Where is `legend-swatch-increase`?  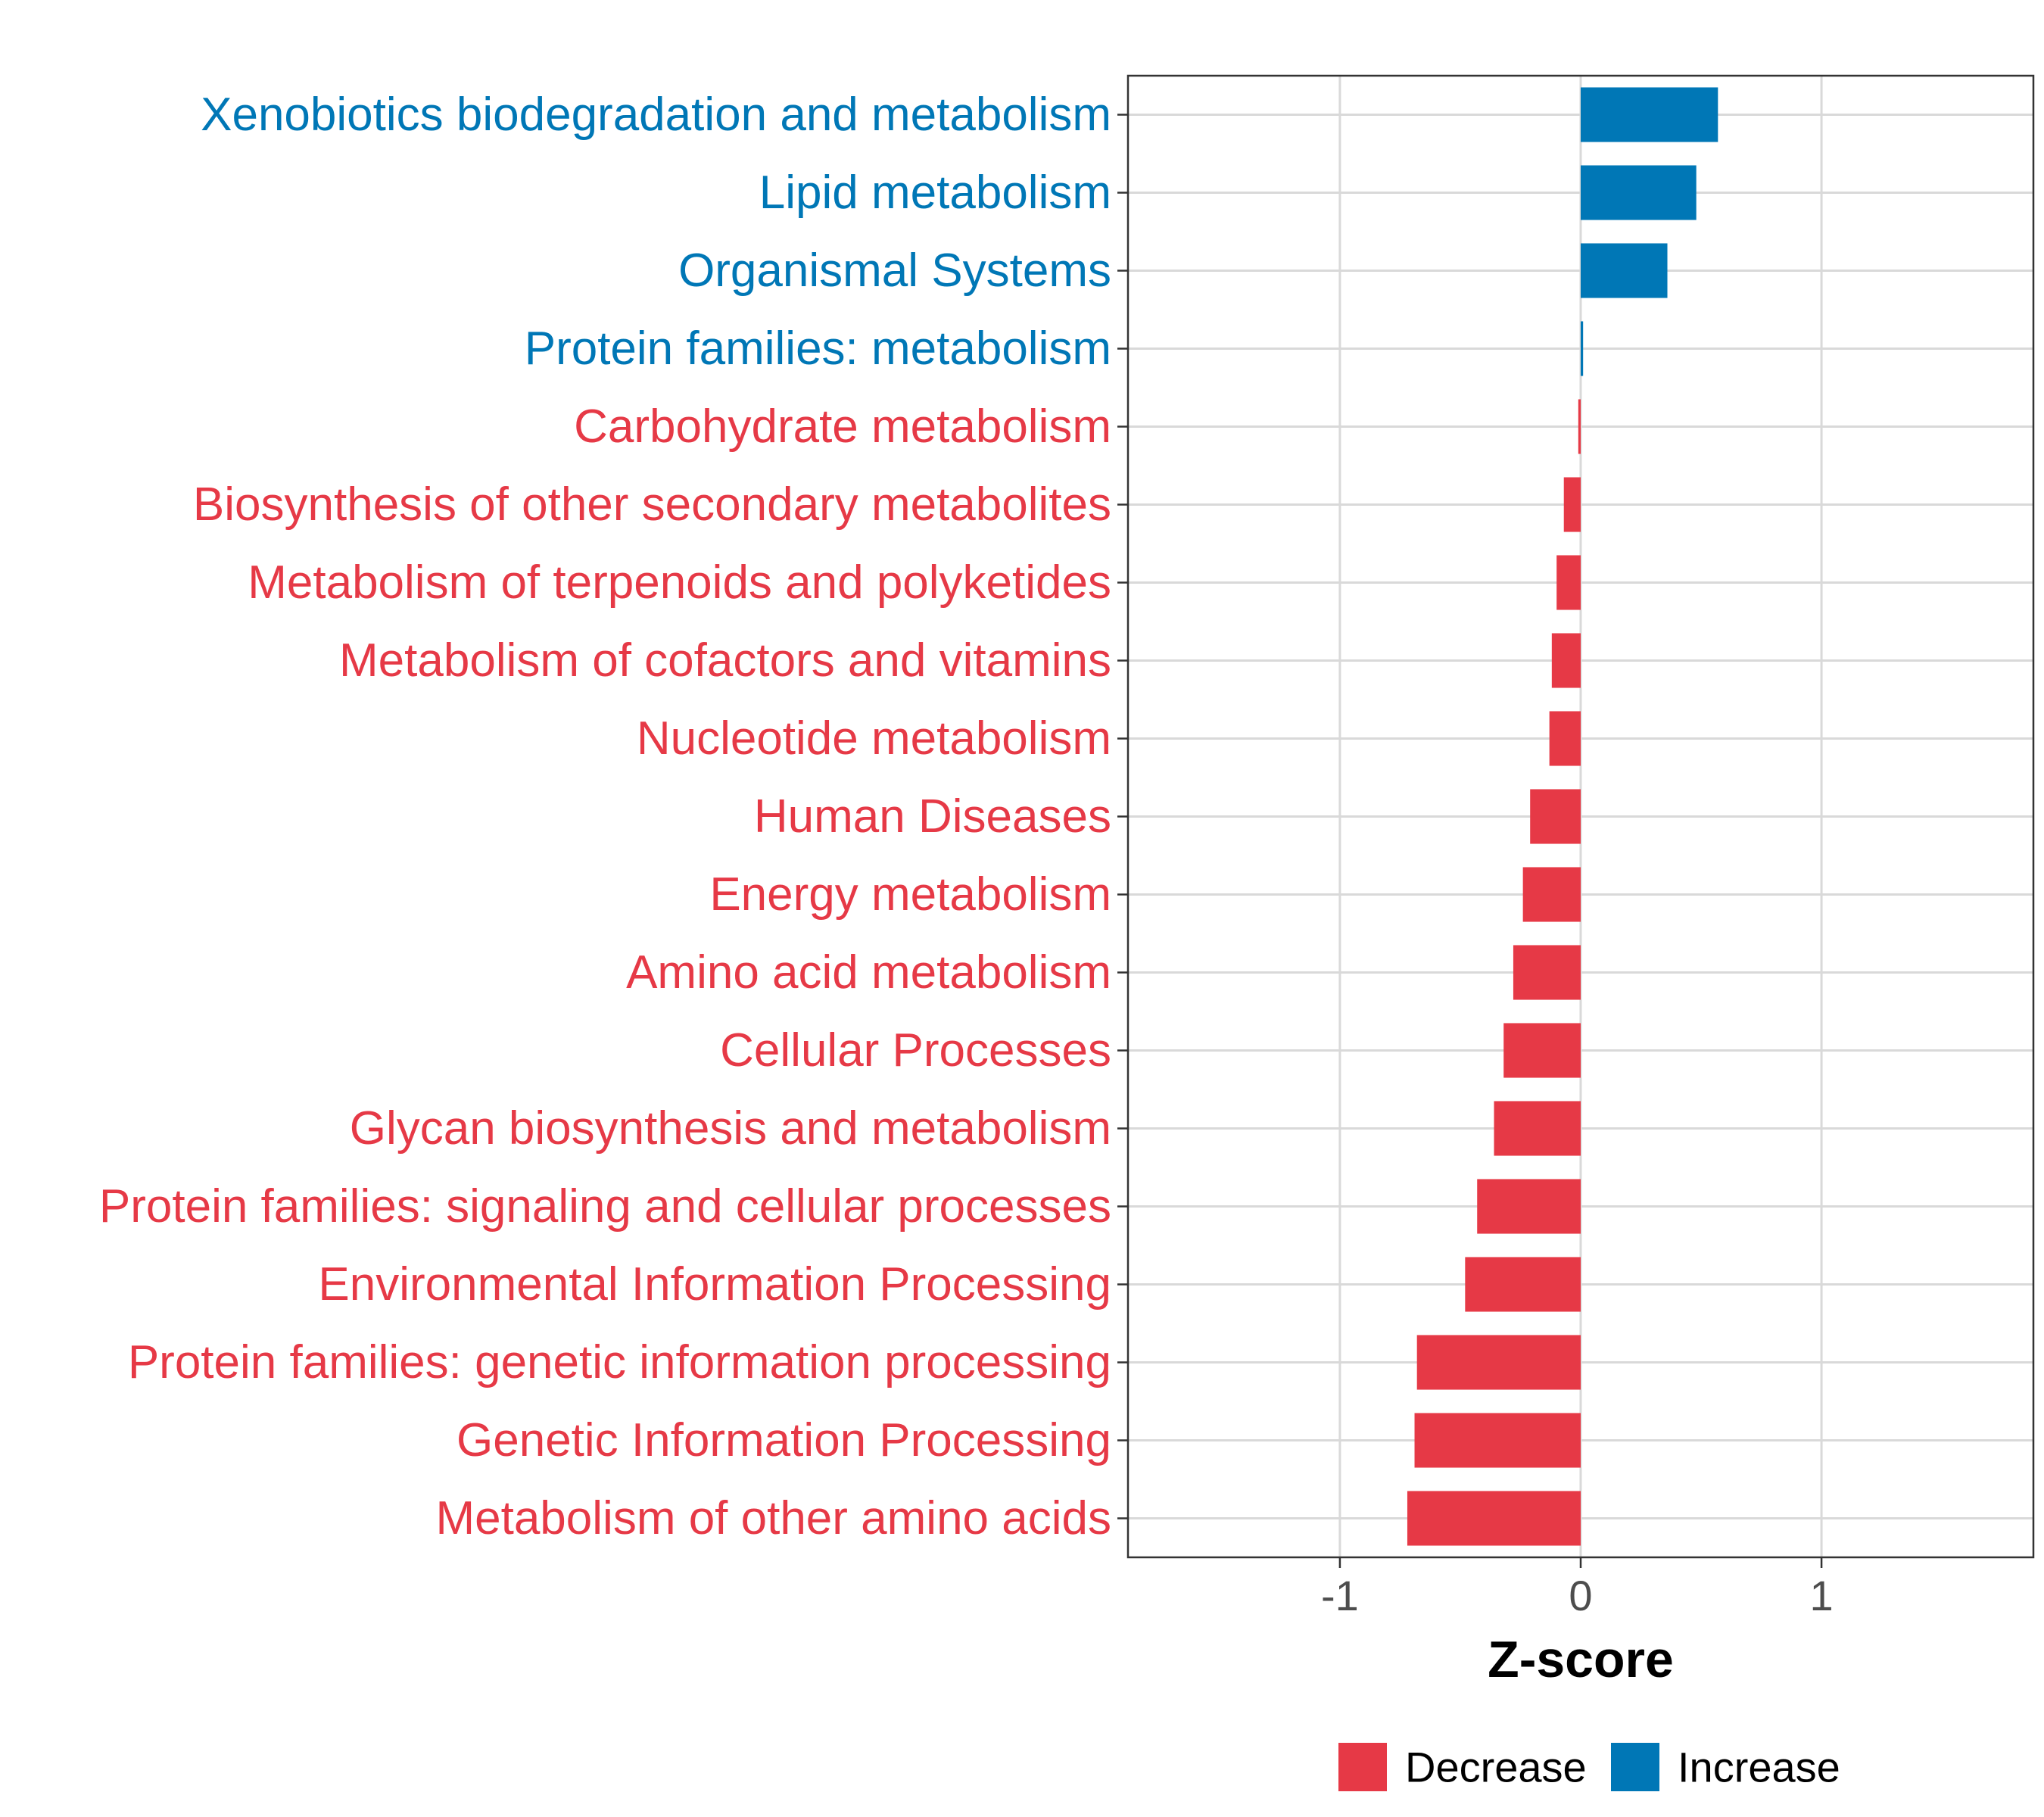 legend-swatch-increase is located at coordinates (1635, 1767).